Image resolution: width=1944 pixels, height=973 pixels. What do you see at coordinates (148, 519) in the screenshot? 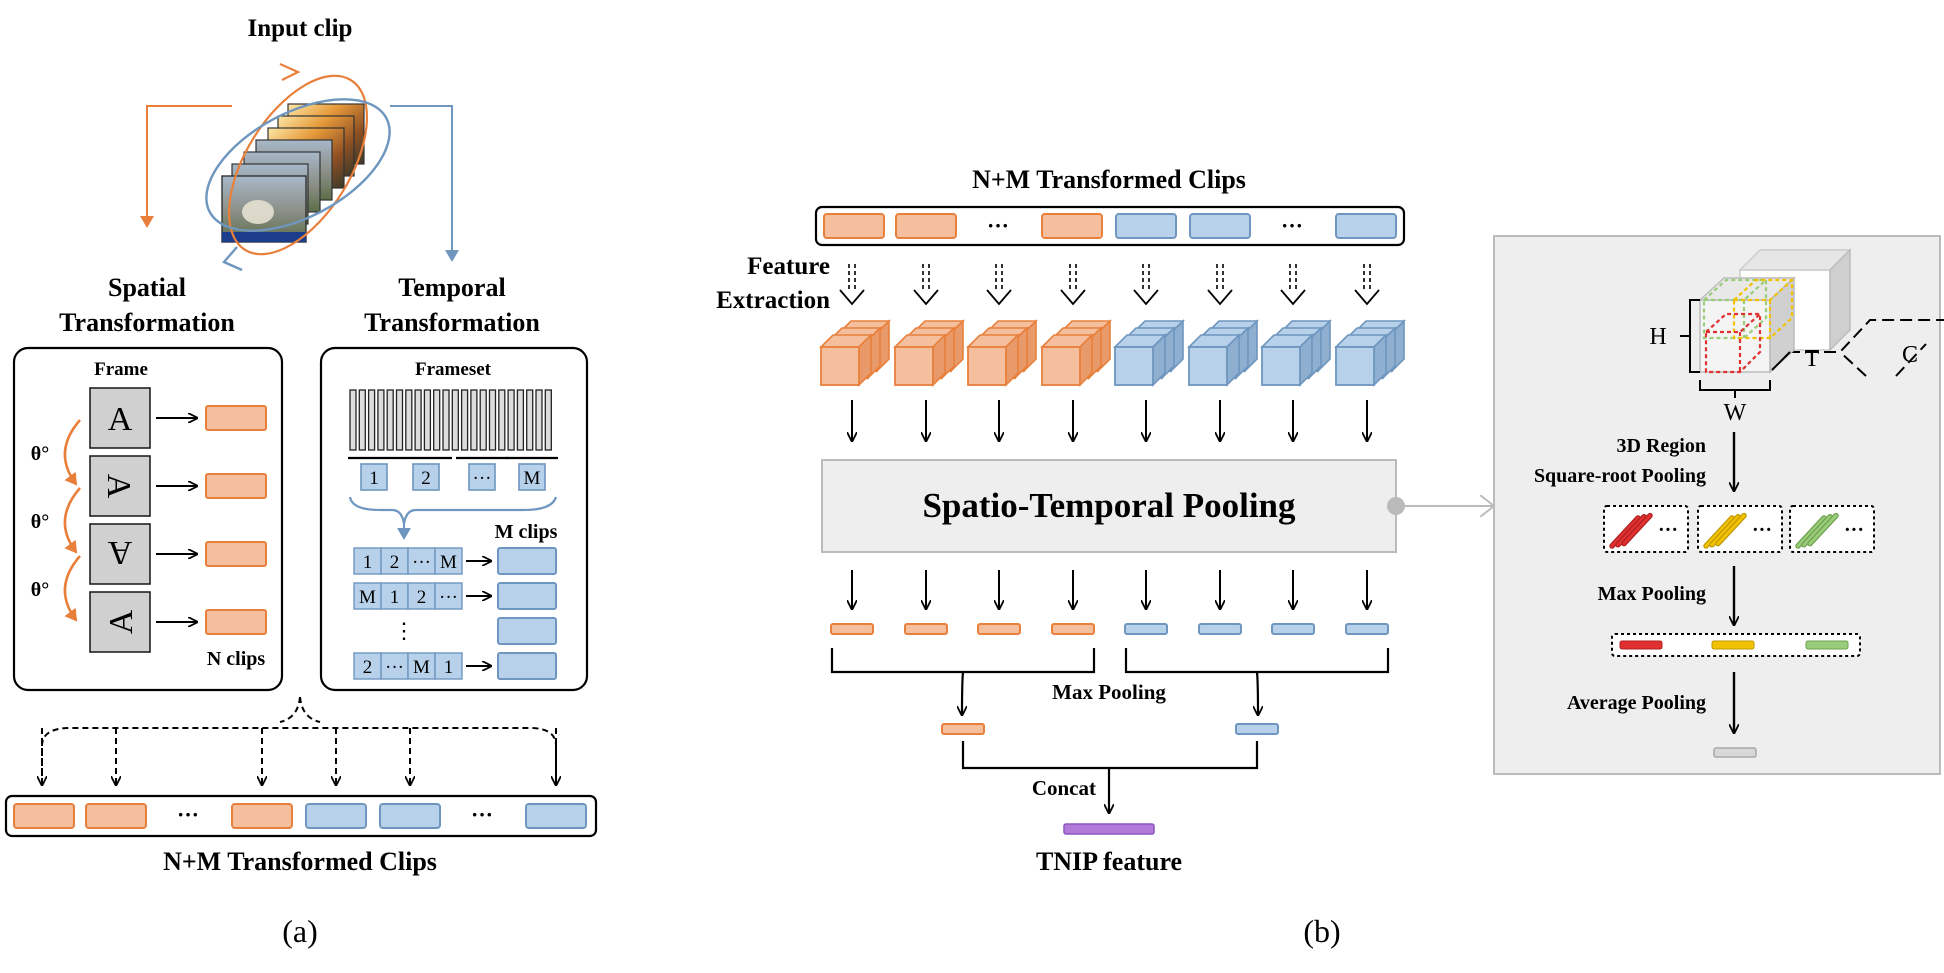
I see `spatial-transformation-box` at bounding box center [148, 519].